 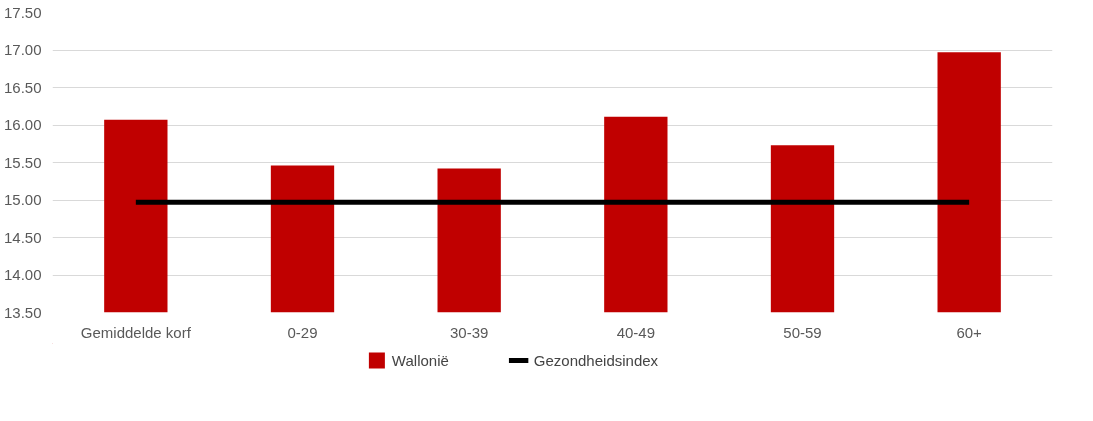 What do you see at coordinates (22, 124) in the screenshot?
I see `y-tick-label: 16.00` at bounding box center [22, 124].